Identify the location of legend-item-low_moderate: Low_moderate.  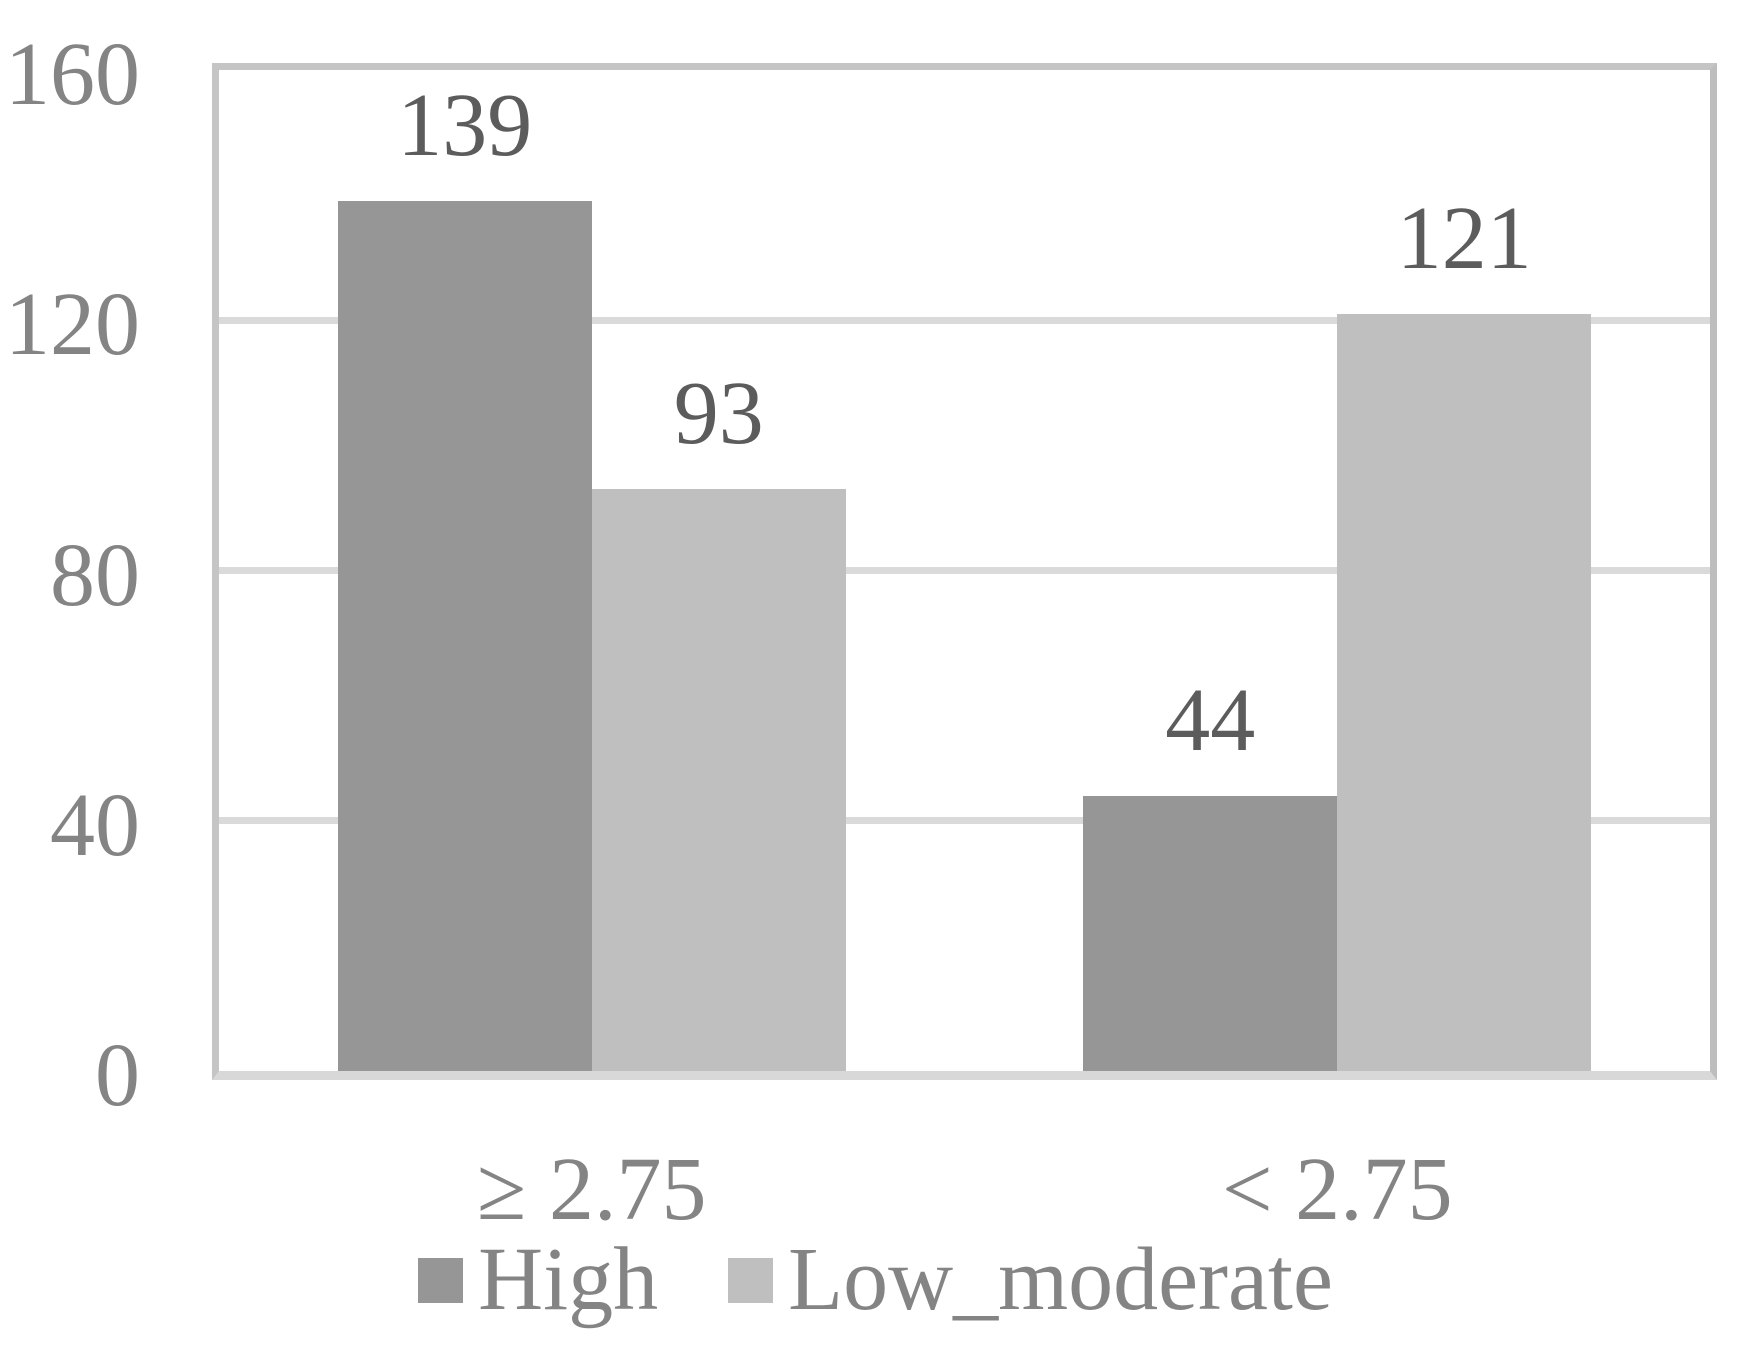
(1030, 1280).